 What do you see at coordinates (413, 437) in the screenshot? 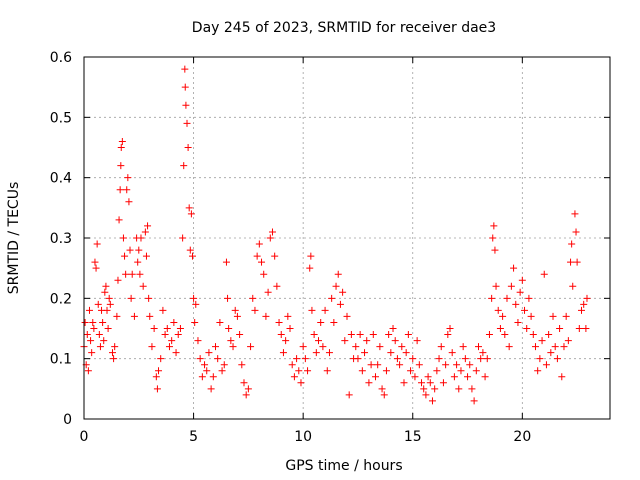
I see `x-tick-label: 15` at bounding box center [413, 437].